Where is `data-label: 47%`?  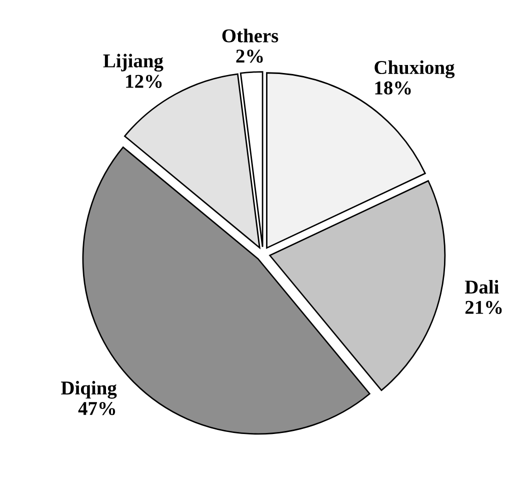
data-label: 47% is located at coordinates (97, 409).